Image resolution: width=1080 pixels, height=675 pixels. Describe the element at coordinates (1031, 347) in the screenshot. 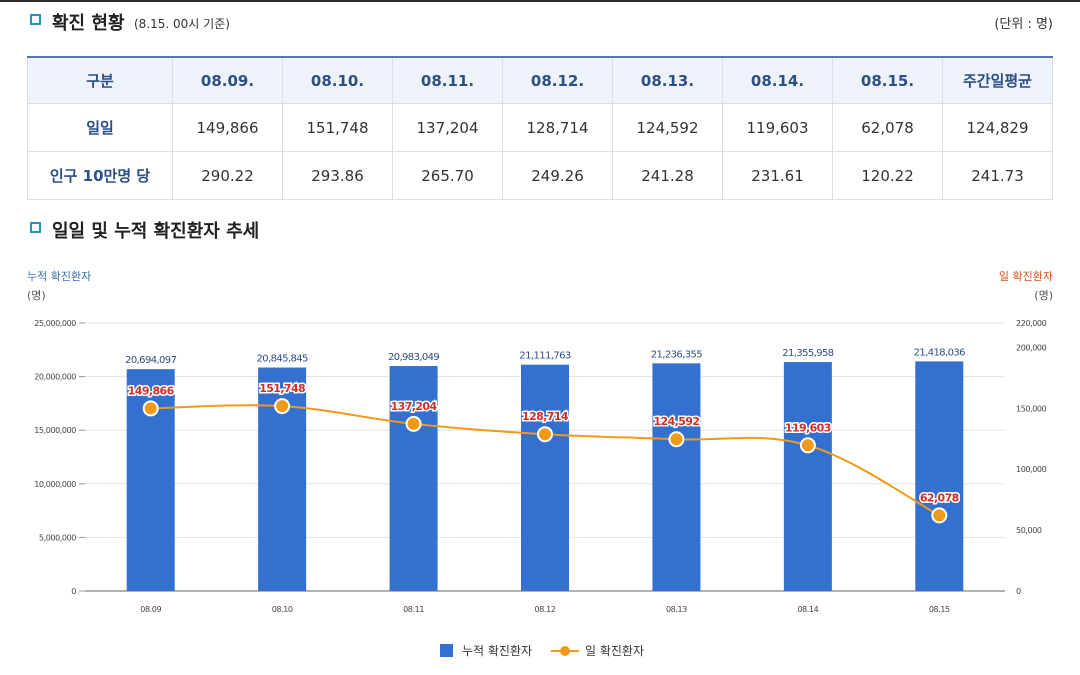

I see `right-tick-label: 200,000` at that location.